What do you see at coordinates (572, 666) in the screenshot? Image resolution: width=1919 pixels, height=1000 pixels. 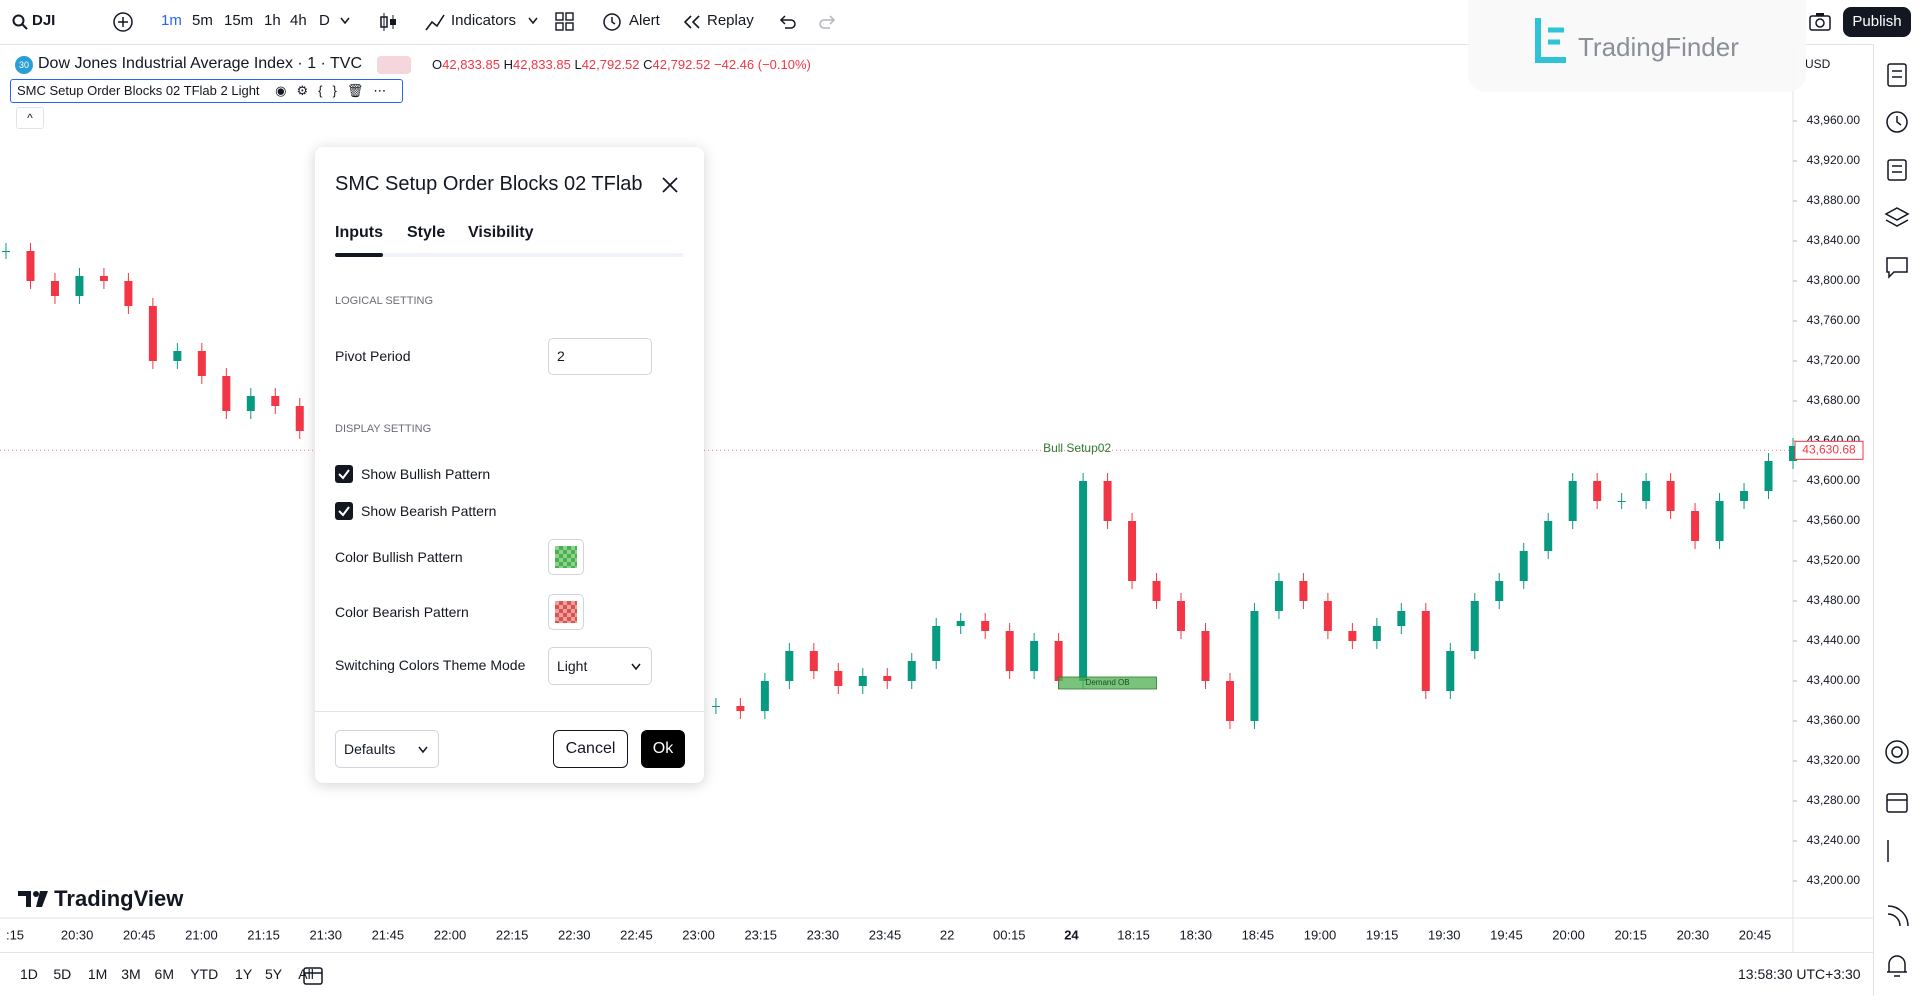 I see `select-value: Light` at bounding box center [572, 666].